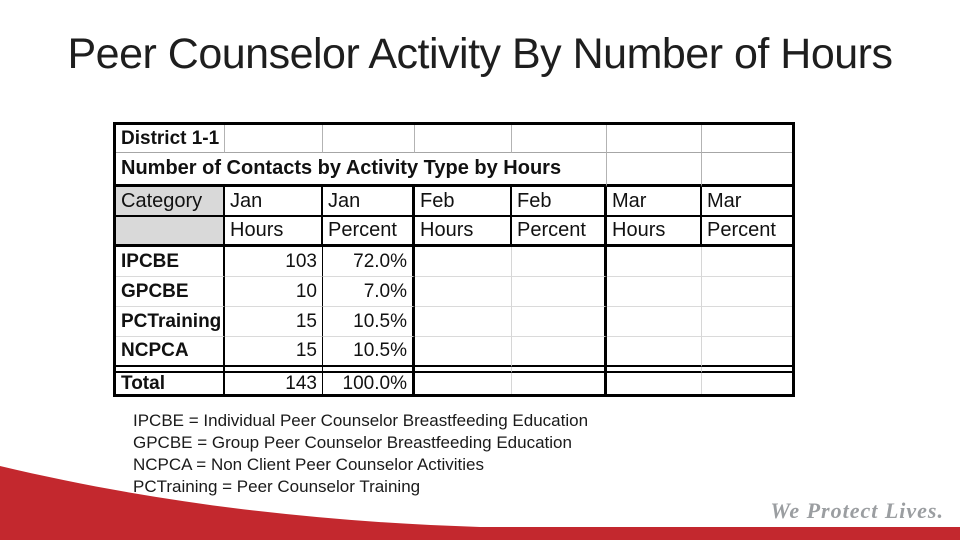 The height and width of the screenshot is (540, 960). What do you see at coordinates (369, 202) in the screenshot?
I see `month-header-jan-percent: Jan` at bounding box center [369, 202].